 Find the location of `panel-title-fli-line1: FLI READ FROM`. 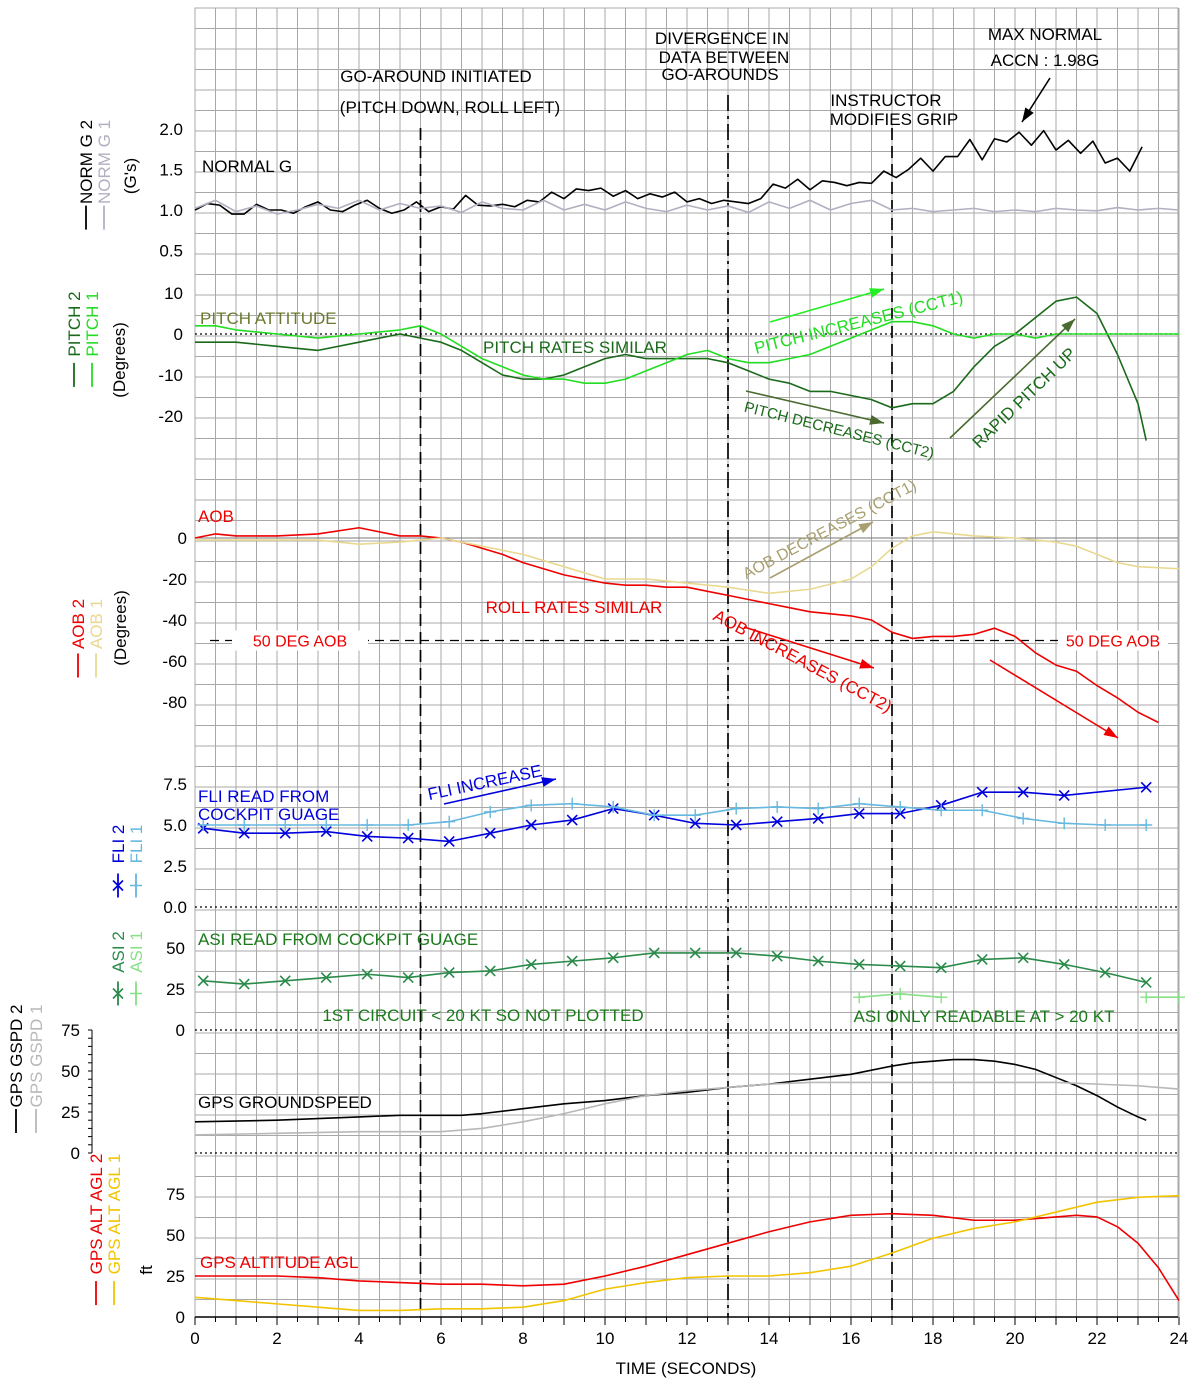

panel-title-fli-line1: FLI READ FROM is located at coordinates (263, 796).